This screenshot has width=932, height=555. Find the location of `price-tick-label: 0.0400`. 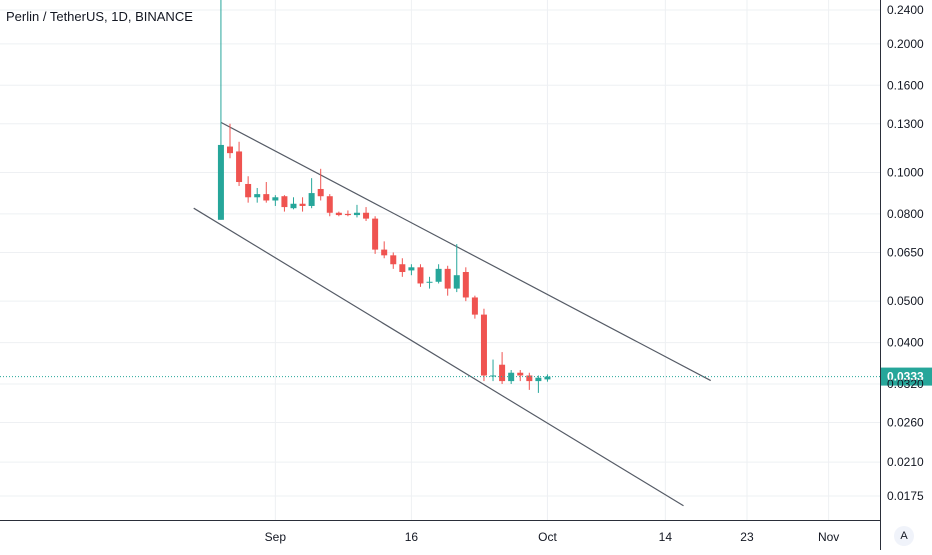

price-tick-label: 0.0400 is located at coordinates (905, 343).